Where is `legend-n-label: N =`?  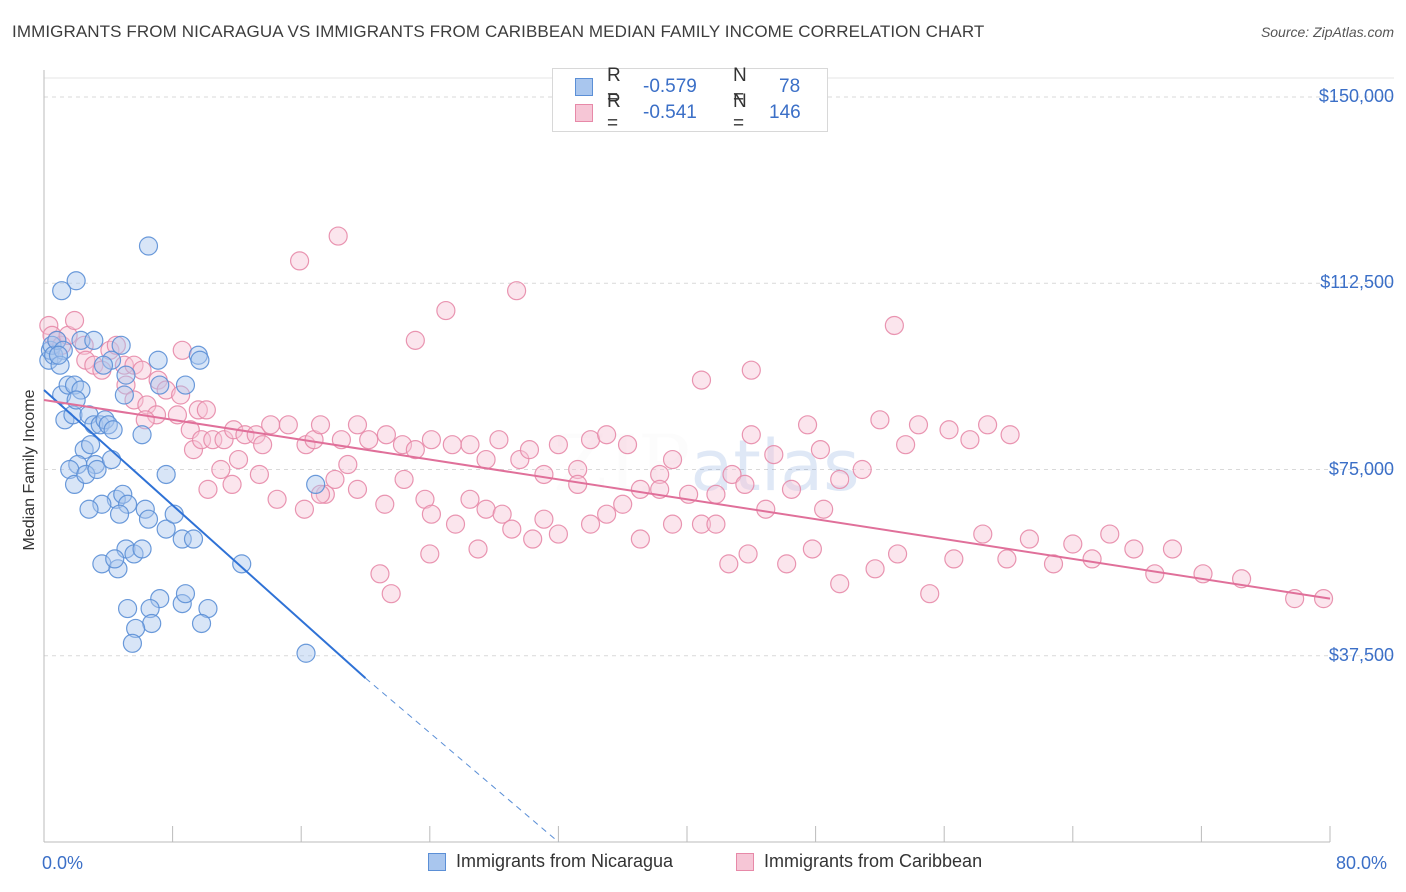 legend-n-label: N = is located at coordinates (740, 86).